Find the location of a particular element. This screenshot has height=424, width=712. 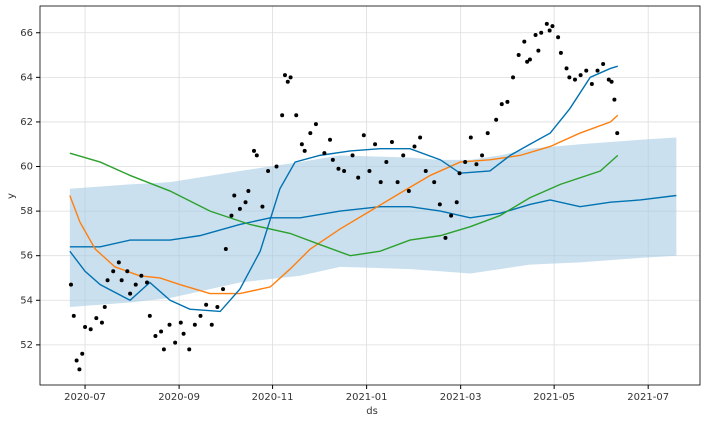

y-tick-label: 58 is located at coordinates (26, 211).